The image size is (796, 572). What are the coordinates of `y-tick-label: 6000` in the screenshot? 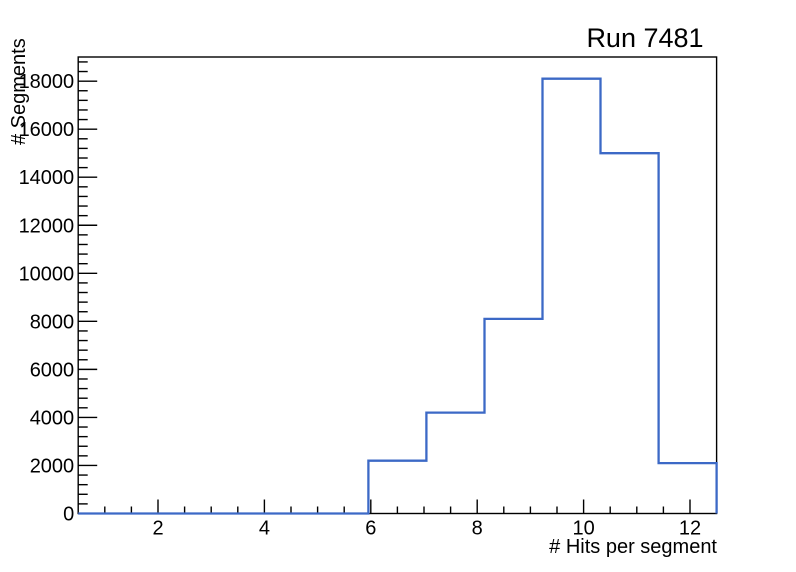 It's located at (52, 370).